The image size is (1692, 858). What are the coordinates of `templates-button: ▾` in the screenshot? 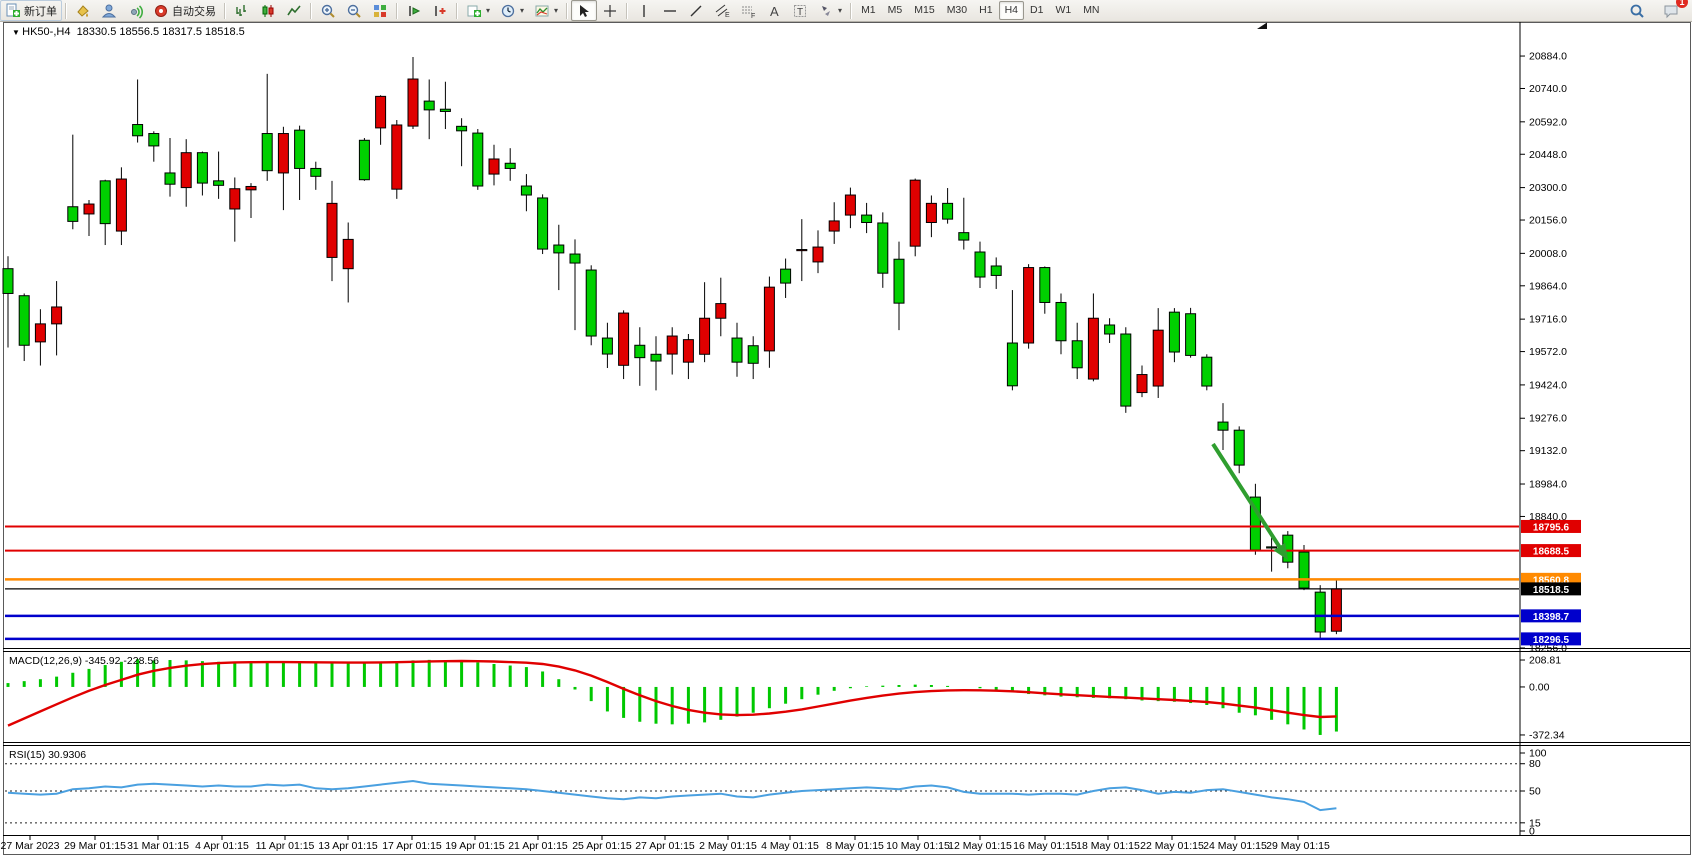 It's located at (546, 10).